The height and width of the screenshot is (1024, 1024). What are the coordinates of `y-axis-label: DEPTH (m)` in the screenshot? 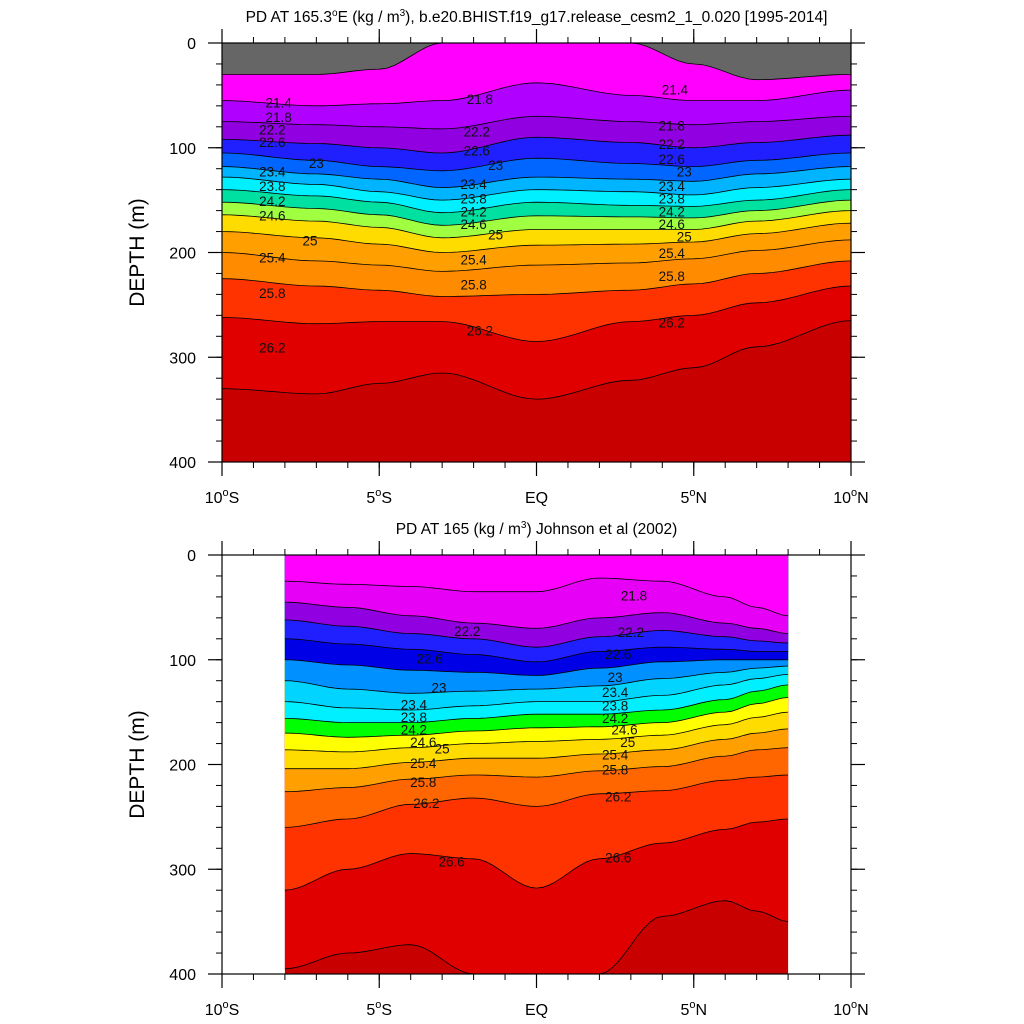 It's located at (137, 764).